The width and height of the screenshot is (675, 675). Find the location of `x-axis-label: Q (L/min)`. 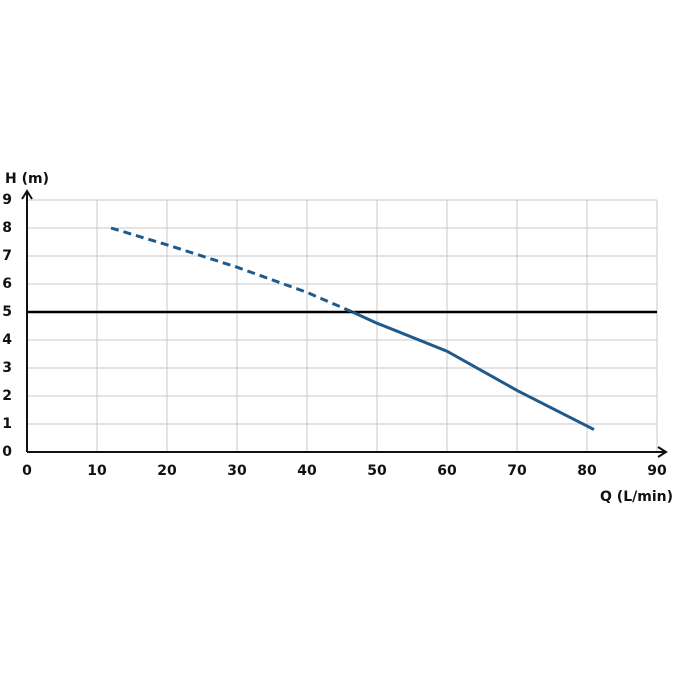

x-axis-label: Q (L/min) is located at coordinates (636, 497).